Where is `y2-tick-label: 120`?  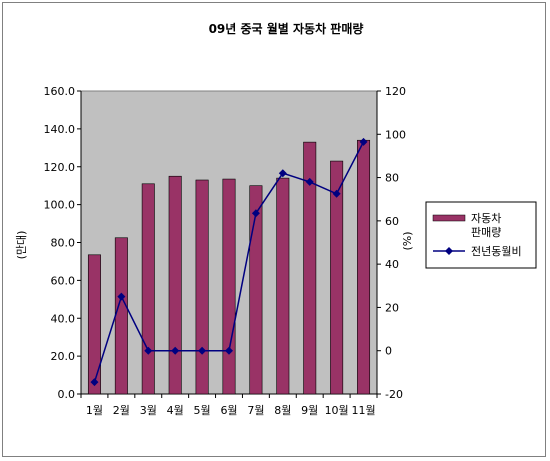 y2-tick-label: 120 is located at coordinates (395, 91).